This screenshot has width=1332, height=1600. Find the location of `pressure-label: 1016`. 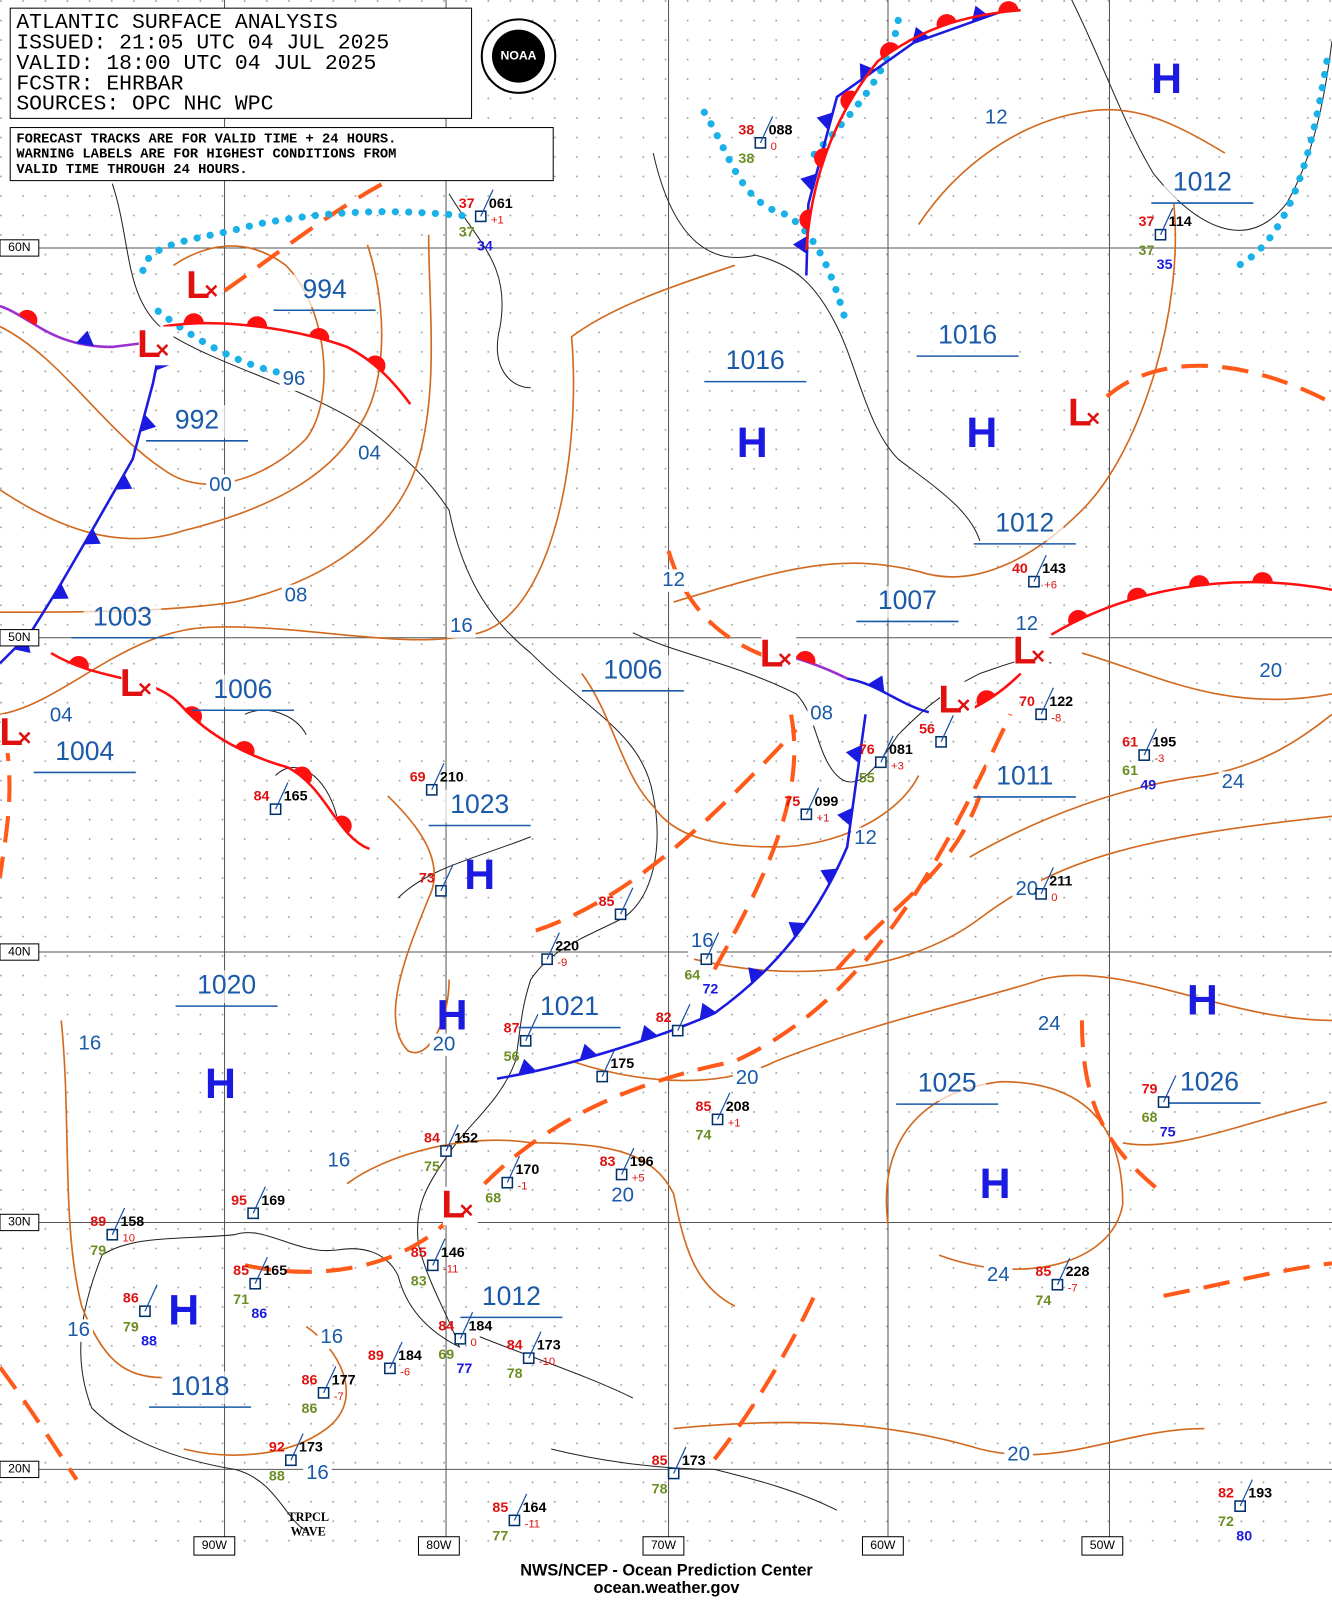

pressure-label: 1016 is located at coordinates (967, 335).